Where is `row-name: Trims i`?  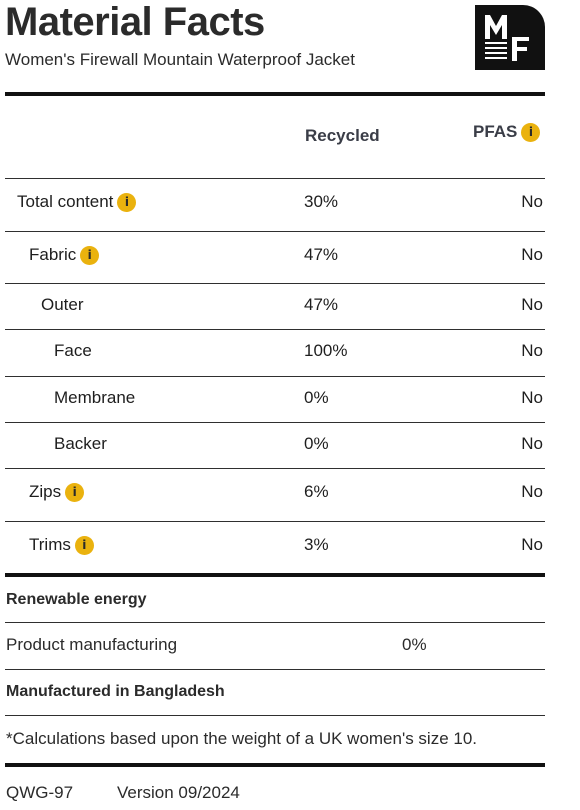
row-name: Trims i is located at coordinates (61, 545).